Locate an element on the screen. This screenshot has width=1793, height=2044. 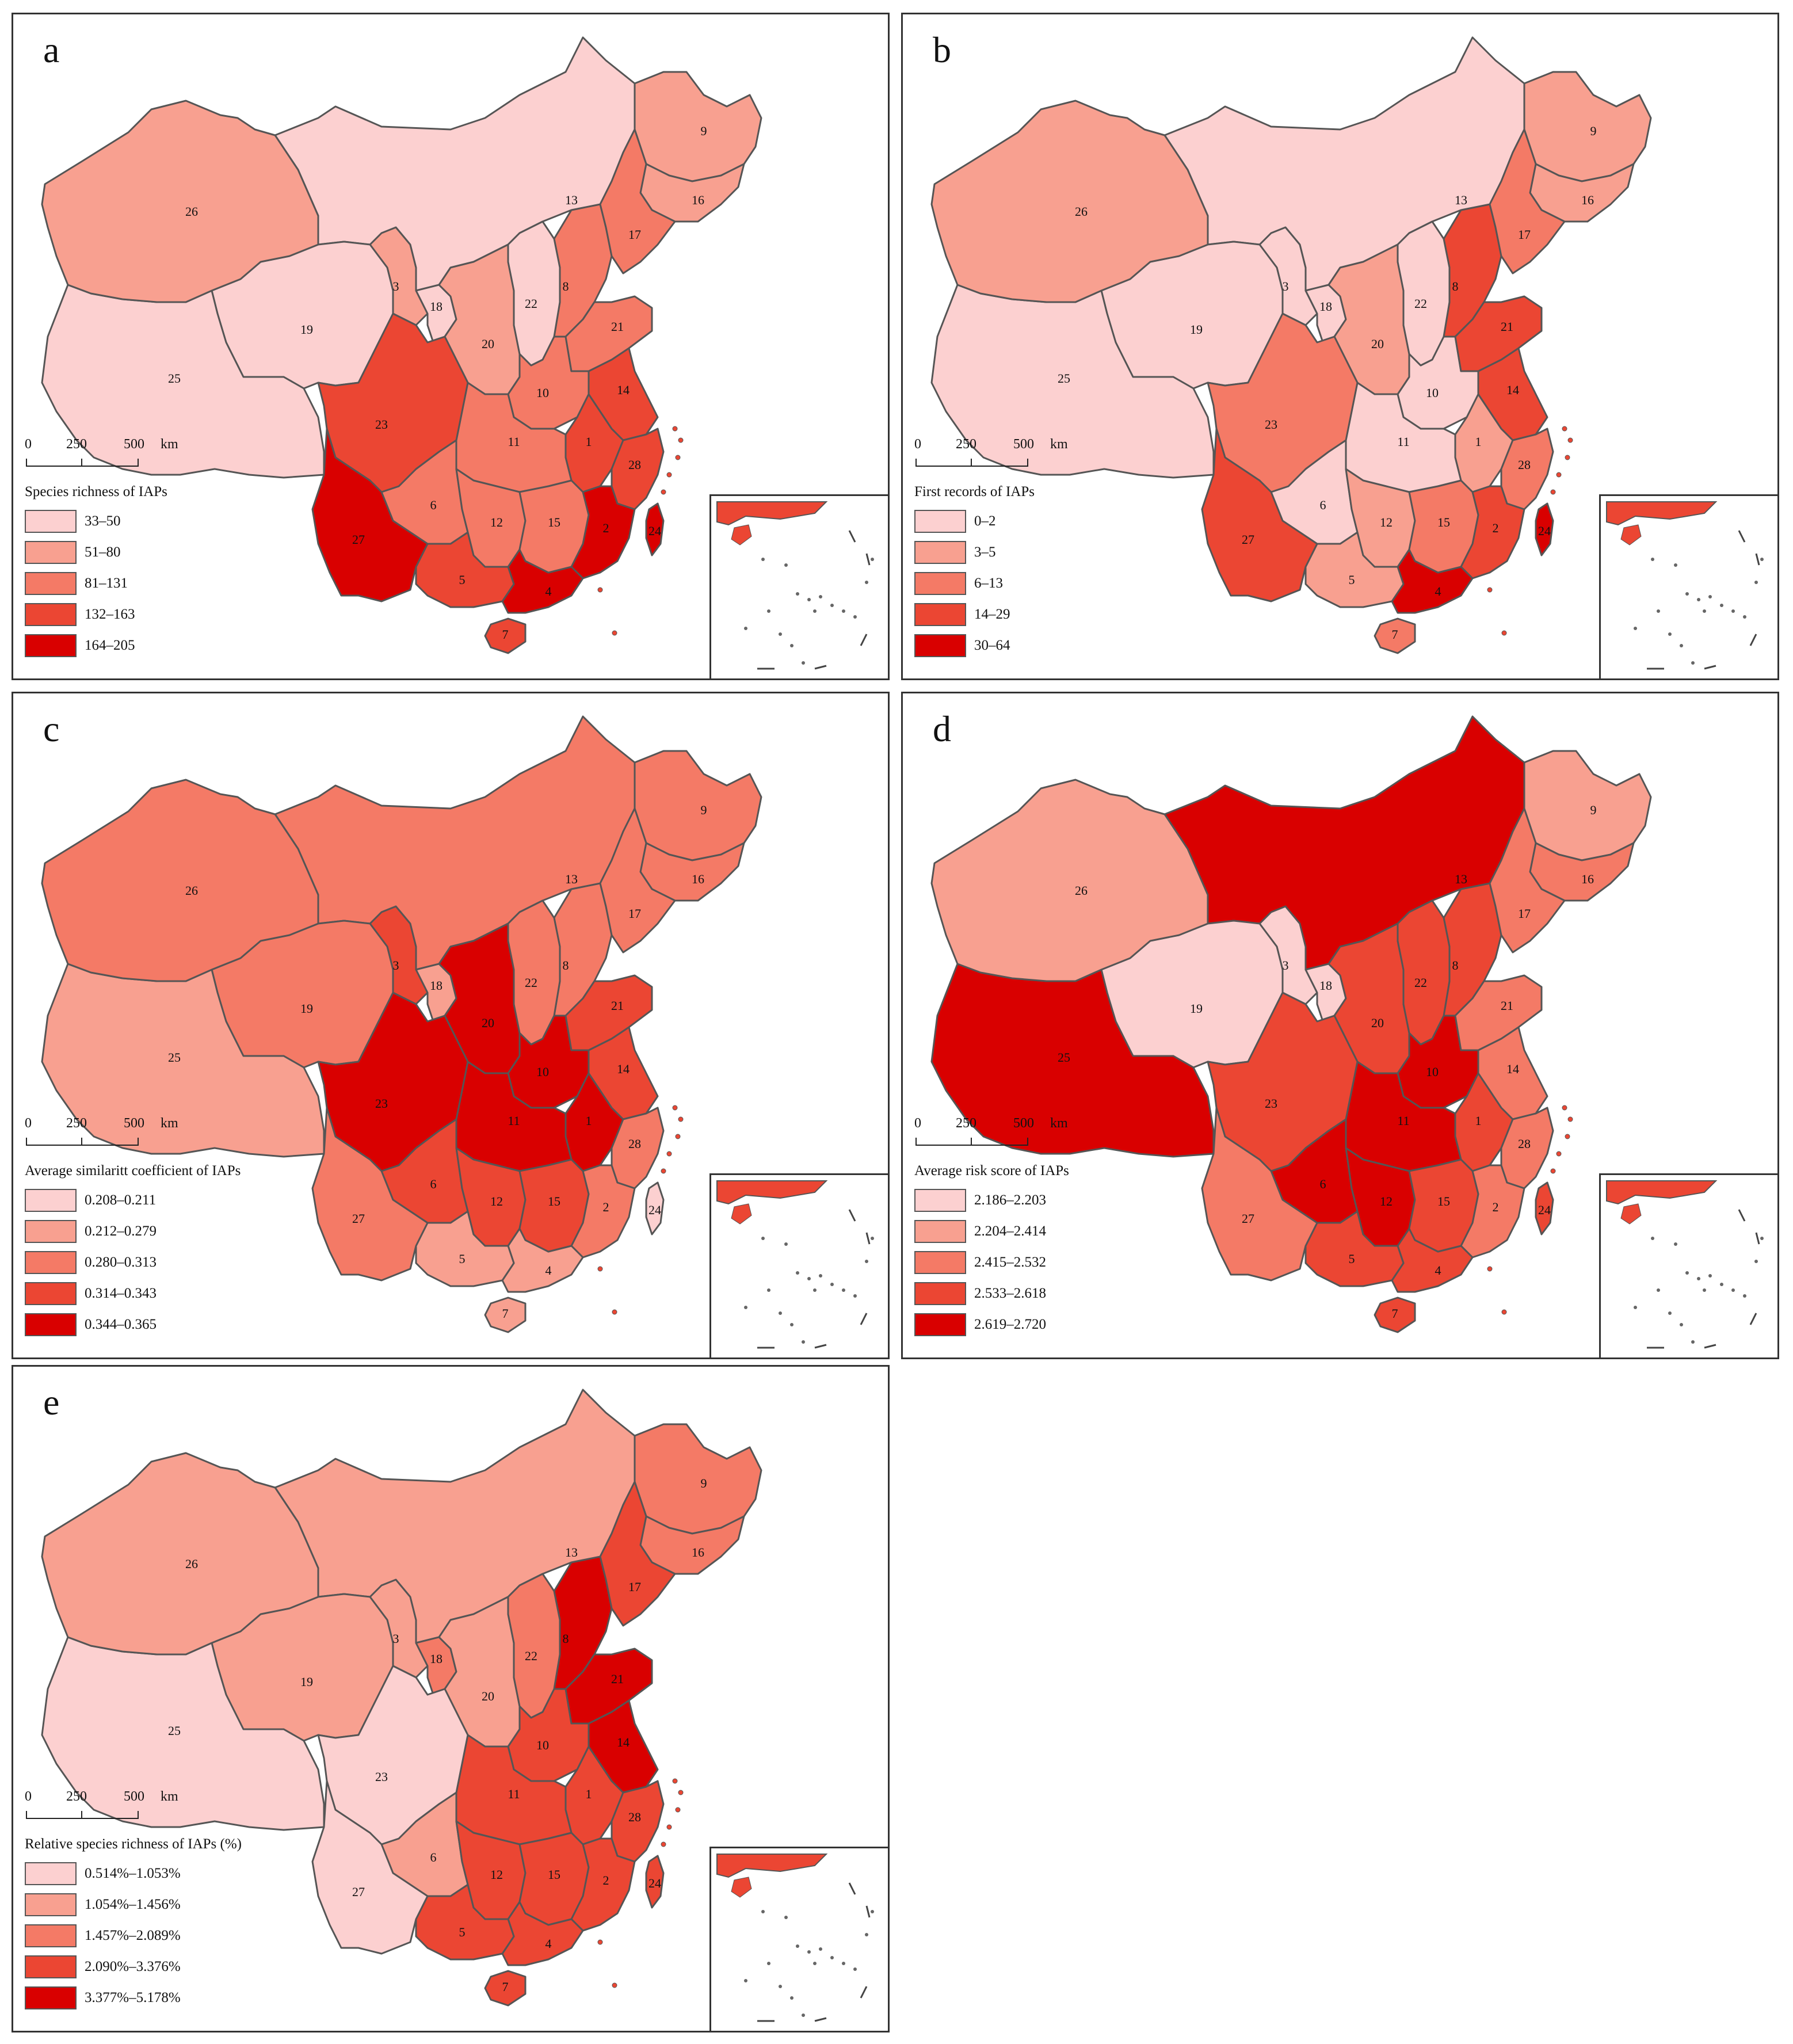
legend-label: 1.457%–2.089% is located at coordinates (133, 1935).